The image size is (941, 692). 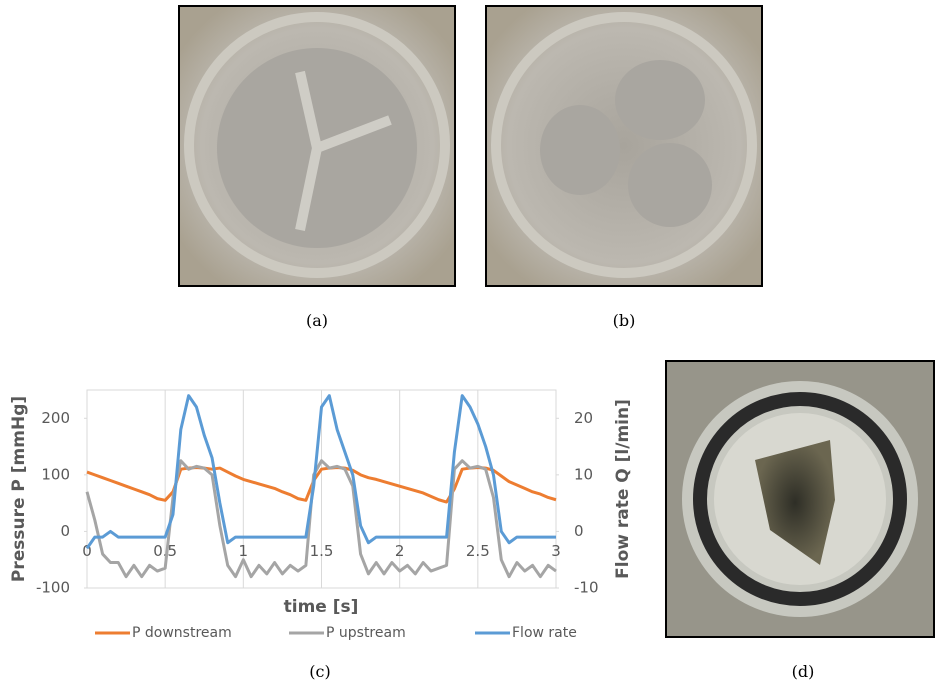 What do you see at coordinates (800, 499) in the screenshot?
I see `photo-d` at bounding box center [800, 499].